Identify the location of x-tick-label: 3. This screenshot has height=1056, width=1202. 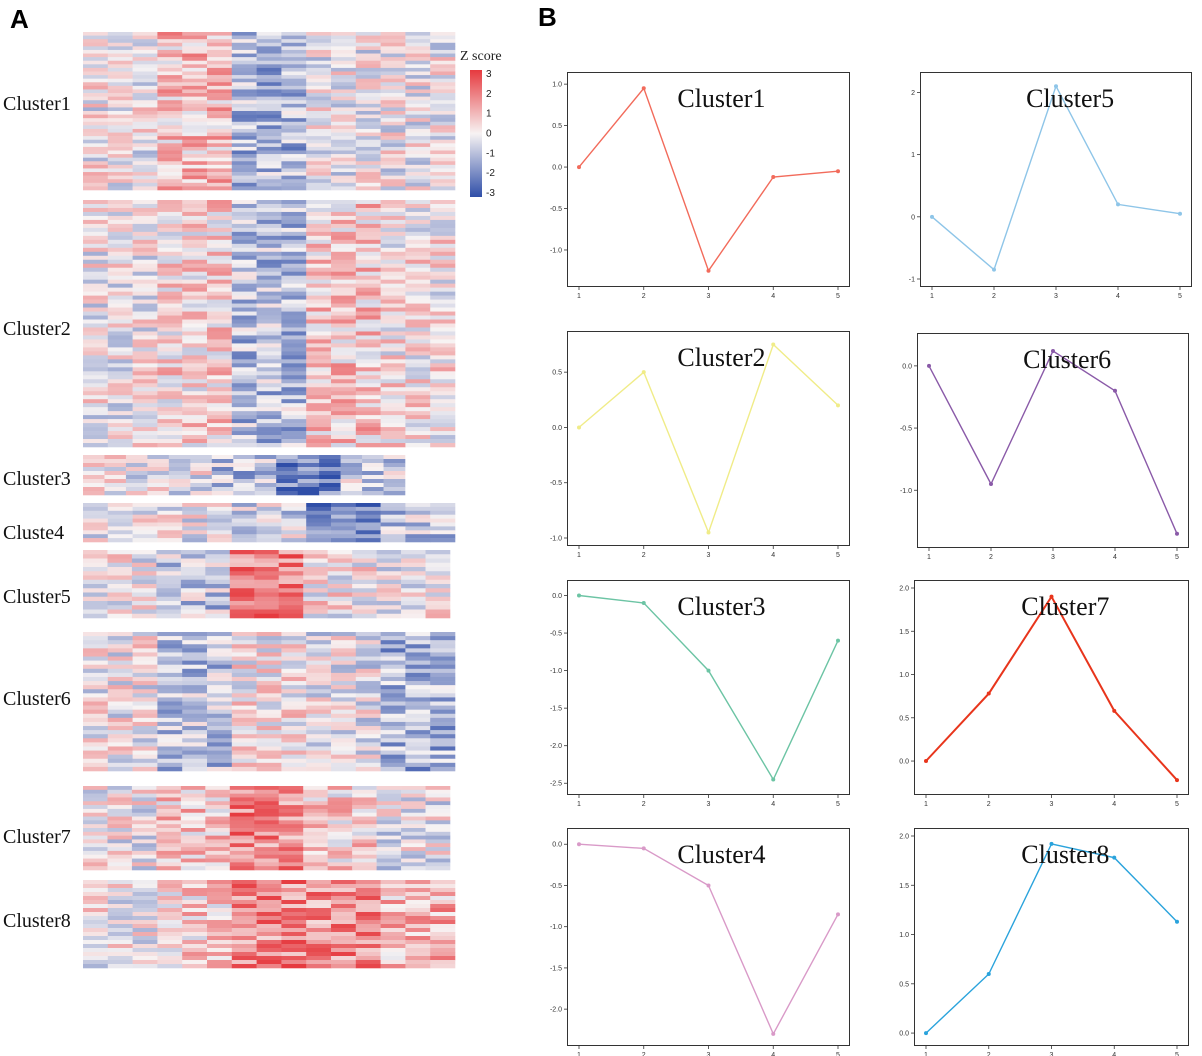
(709, 804).